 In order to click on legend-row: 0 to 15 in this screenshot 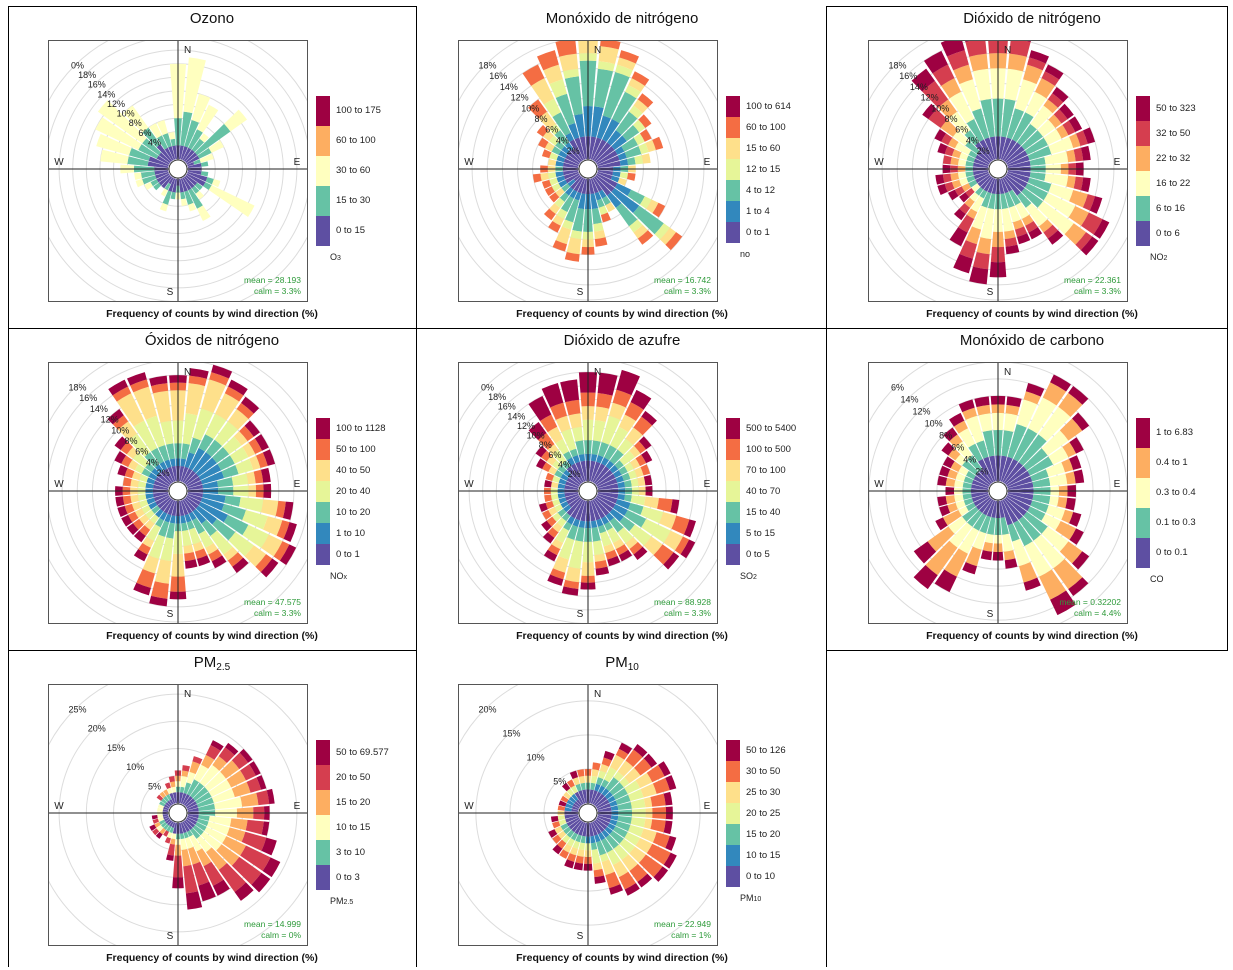, I will do `click(365, 231)`.